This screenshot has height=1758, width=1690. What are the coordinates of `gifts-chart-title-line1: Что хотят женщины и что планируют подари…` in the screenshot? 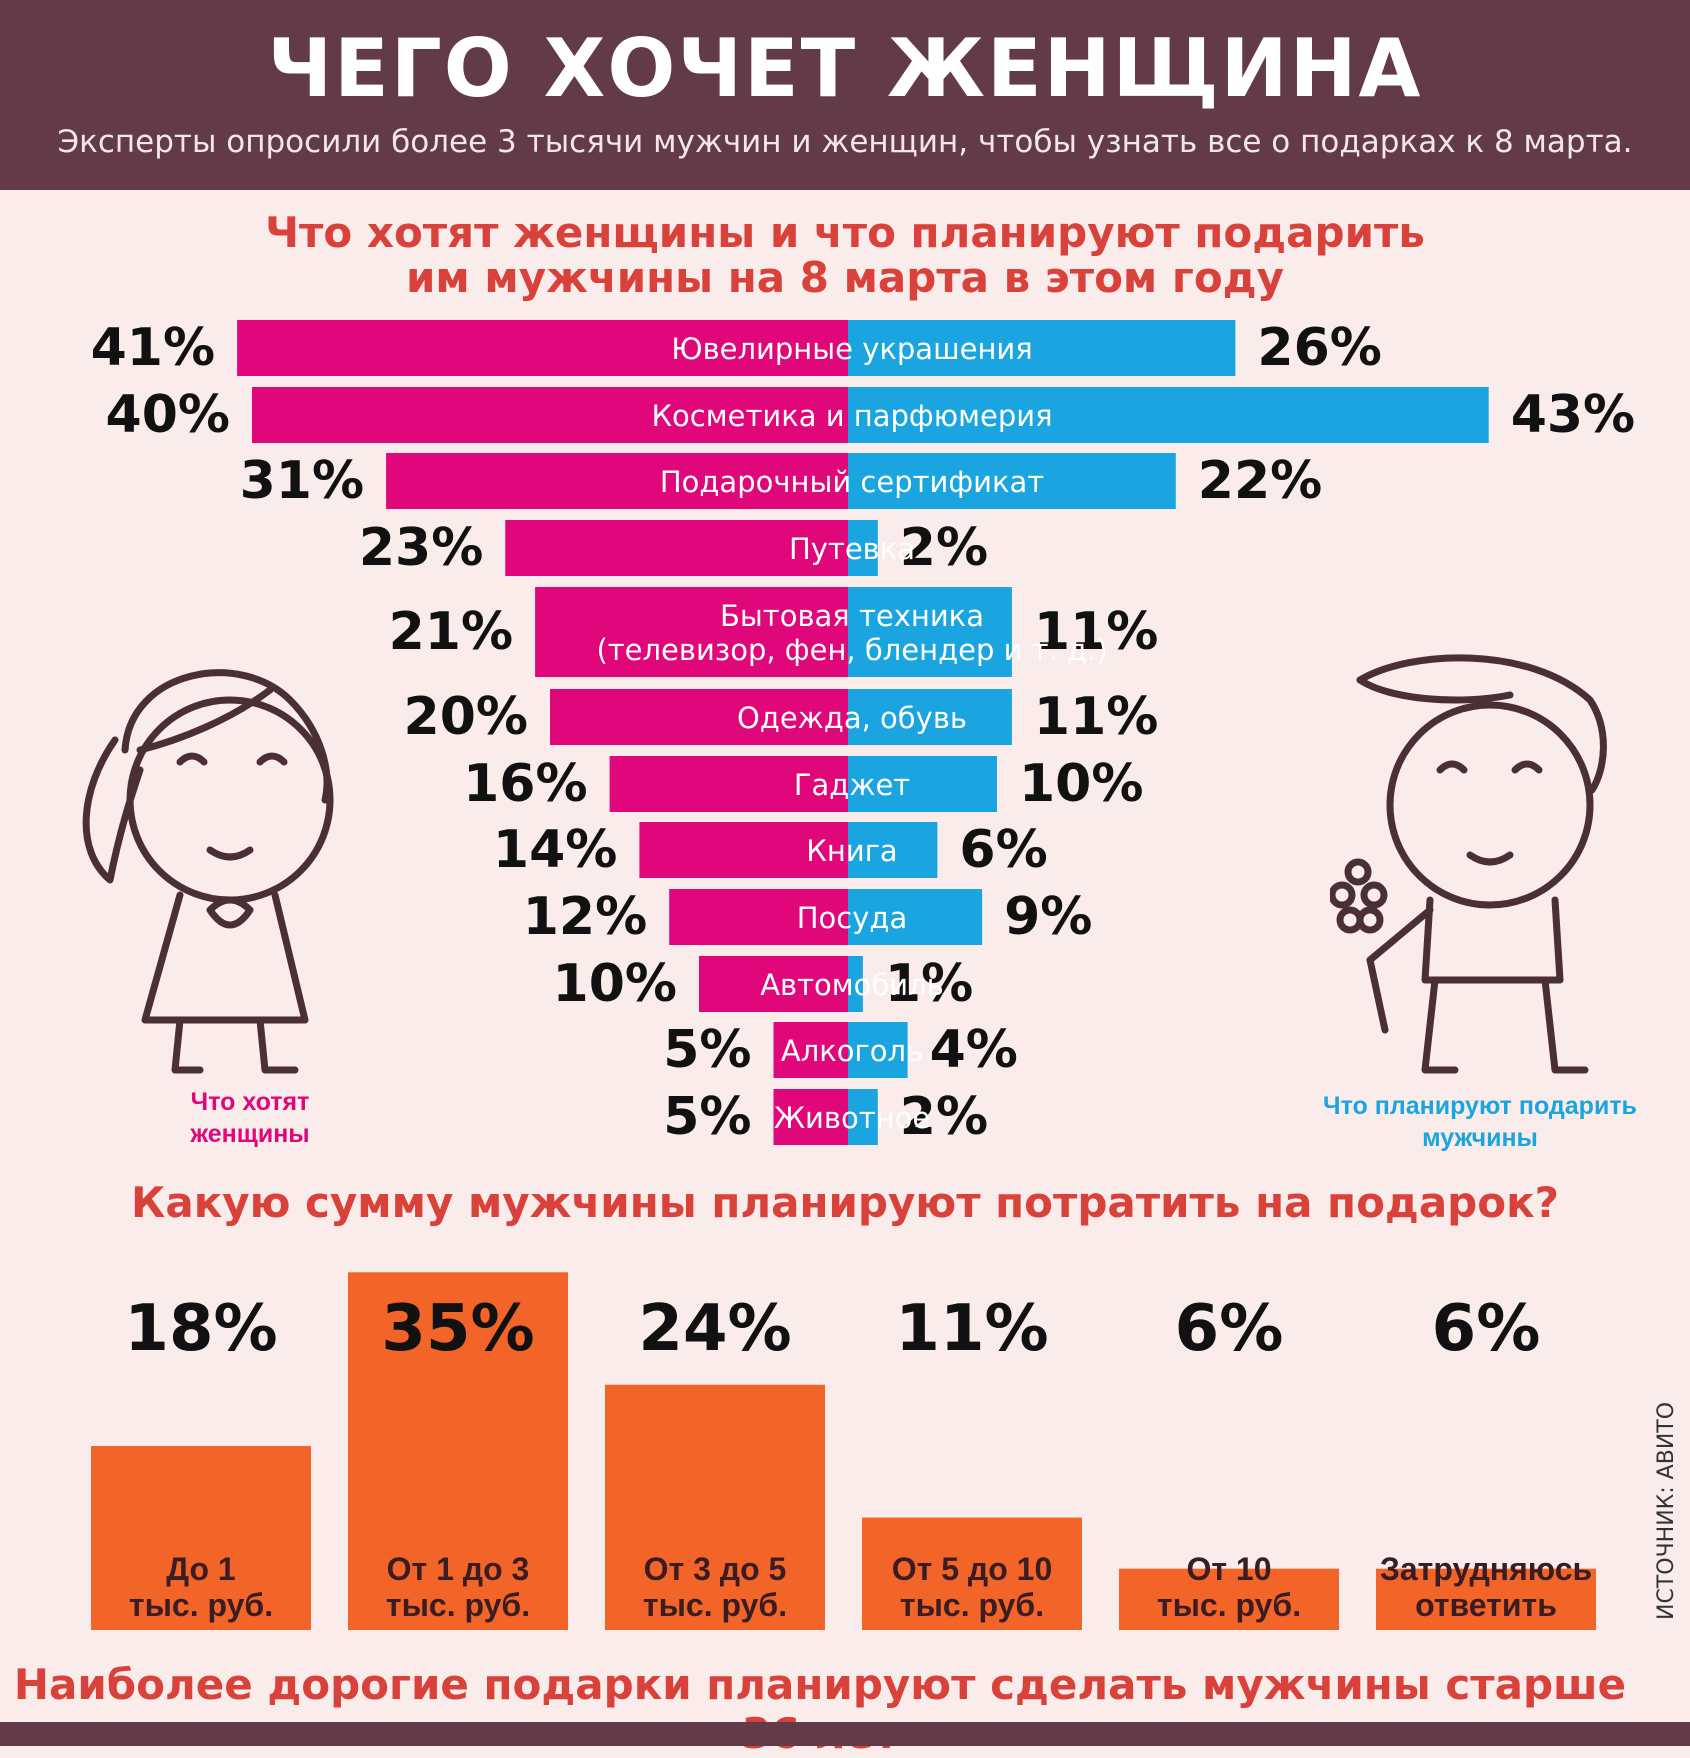 It's located at (845, 232).